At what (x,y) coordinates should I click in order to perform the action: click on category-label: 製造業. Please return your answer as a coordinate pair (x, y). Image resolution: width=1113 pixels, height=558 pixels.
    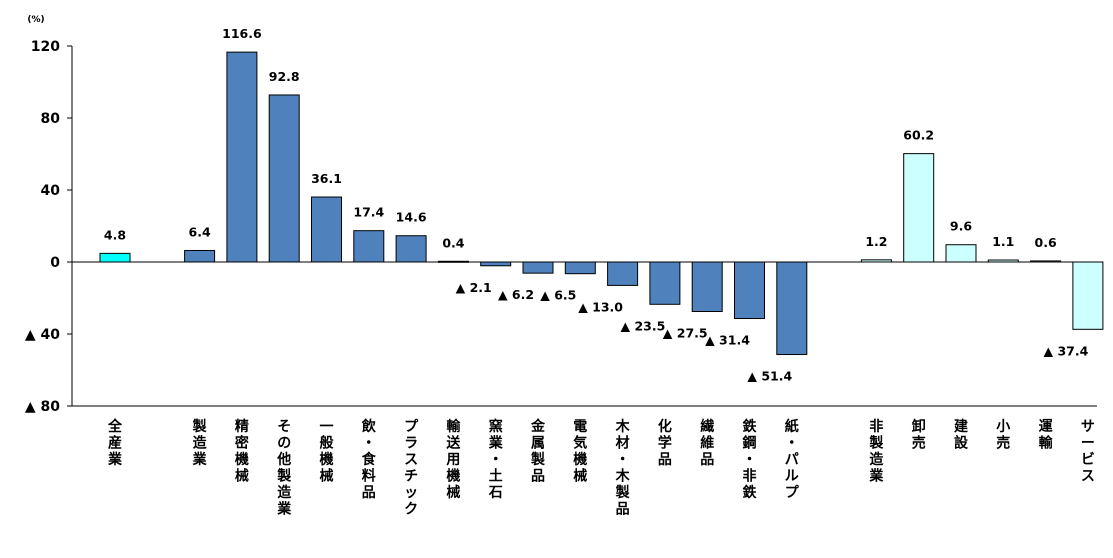
    Looking at the image, I should click on (200, 443).